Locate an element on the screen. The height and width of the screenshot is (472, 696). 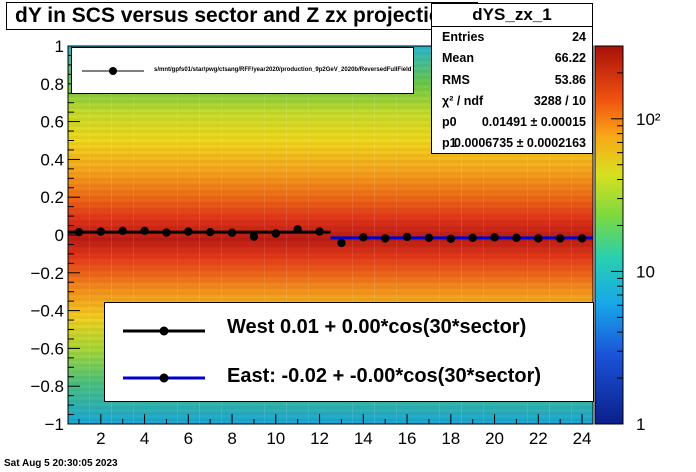
colorbar-tick-label: 1 is located at coordinates (640, 424).